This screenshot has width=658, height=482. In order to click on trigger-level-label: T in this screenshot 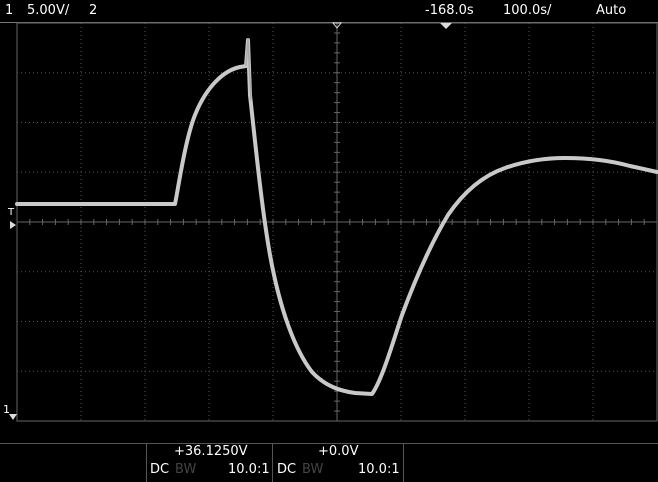, I will do `click(11, 212)`.